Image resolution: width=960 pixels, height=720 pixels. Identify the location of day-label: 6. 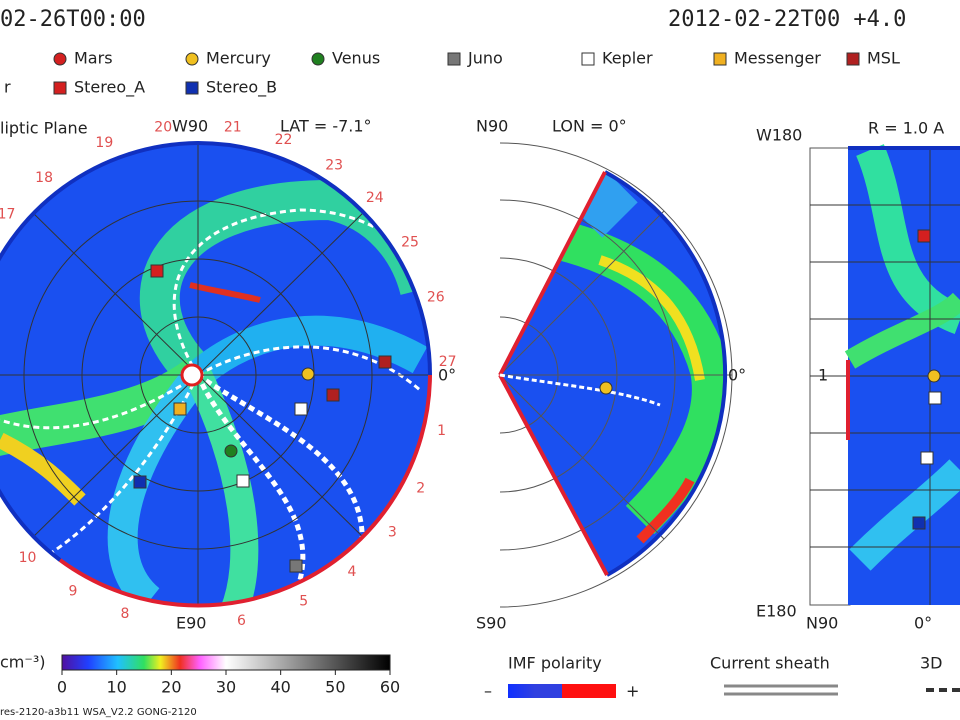
(241, 621).